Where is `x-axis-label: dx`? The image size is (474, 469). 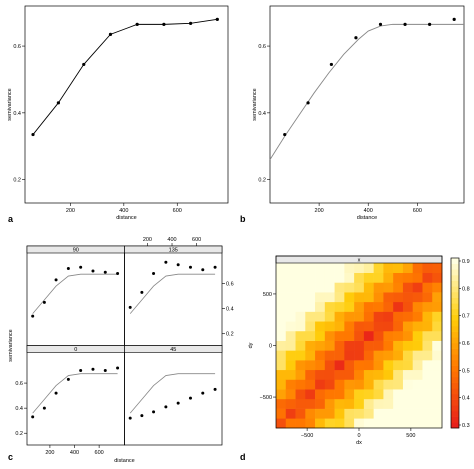
x-axis-label: dx is located at coordinates (359, 443).